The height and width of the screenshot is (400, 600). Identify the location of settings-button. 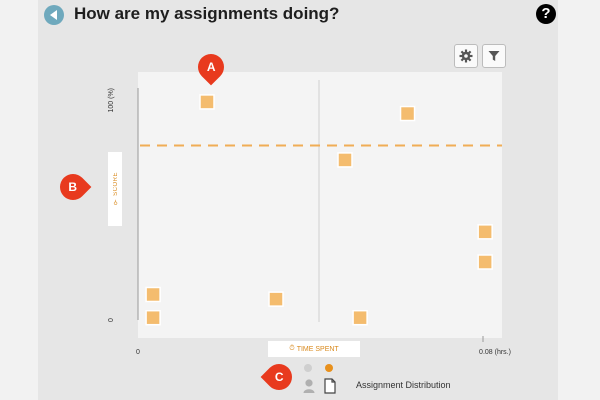
(466, 56).